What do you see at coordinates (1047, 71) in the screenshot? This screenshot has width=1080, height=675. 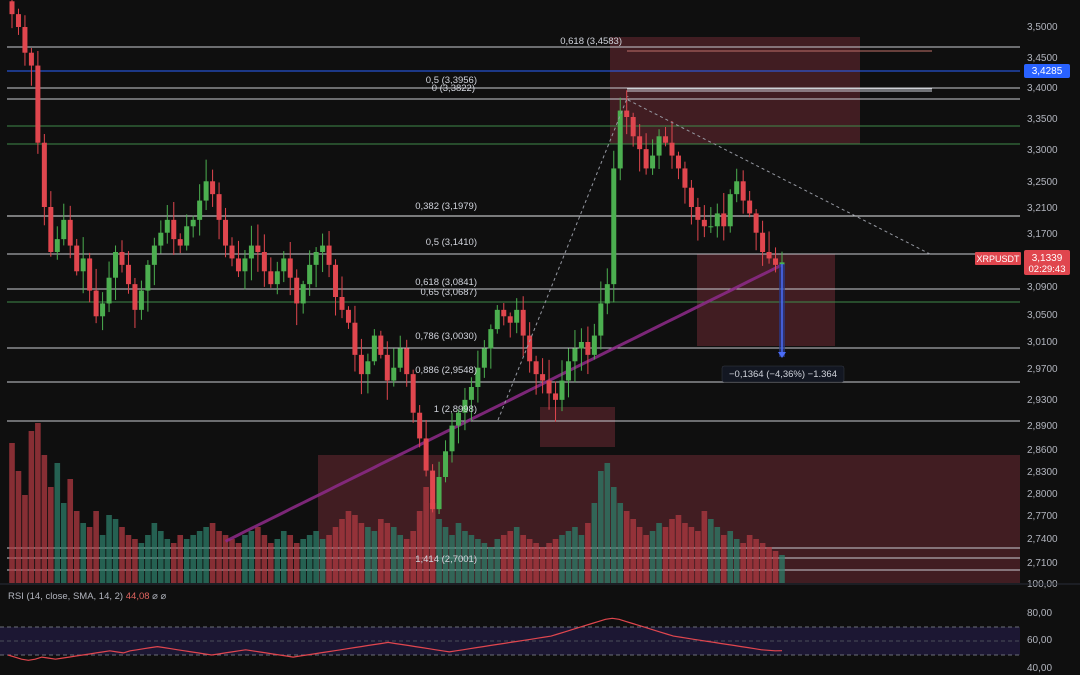 I see `blue-line-badge` at bounding box center [1047, 71].